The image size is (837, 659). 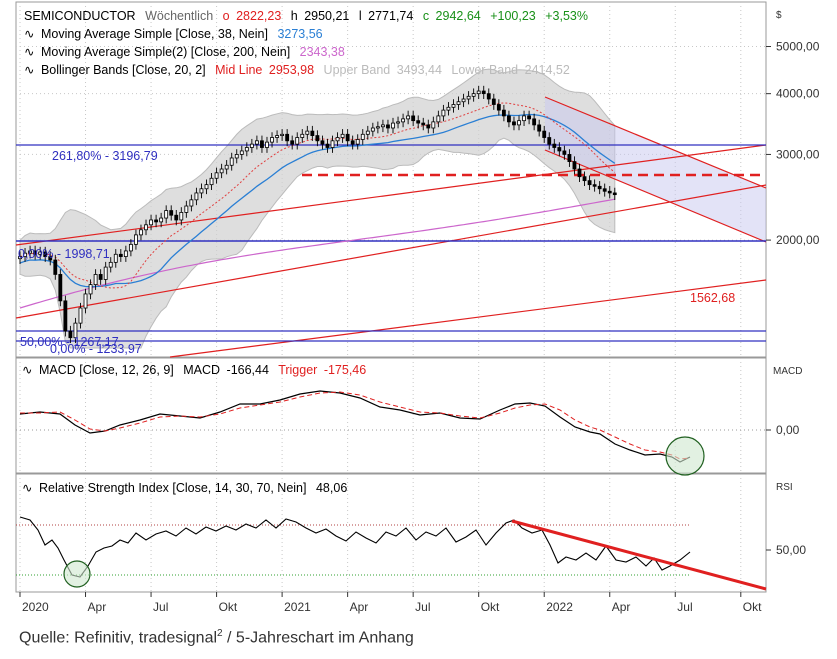 What do you see at coordinates (559, 607) in the screenshot?
I see `x-tick-label: 2022` at bounding box center [559, 607].